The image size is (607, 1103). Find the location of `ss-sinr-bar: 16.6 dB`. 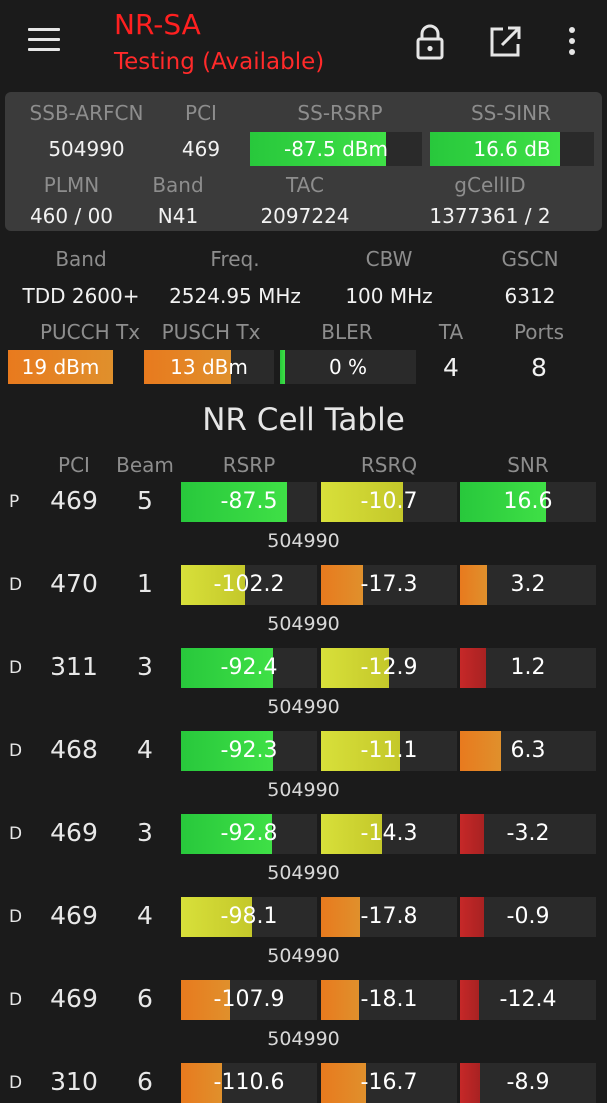

ss-sinr-bar: 16.6 dB is located at coordinates (512, 149).